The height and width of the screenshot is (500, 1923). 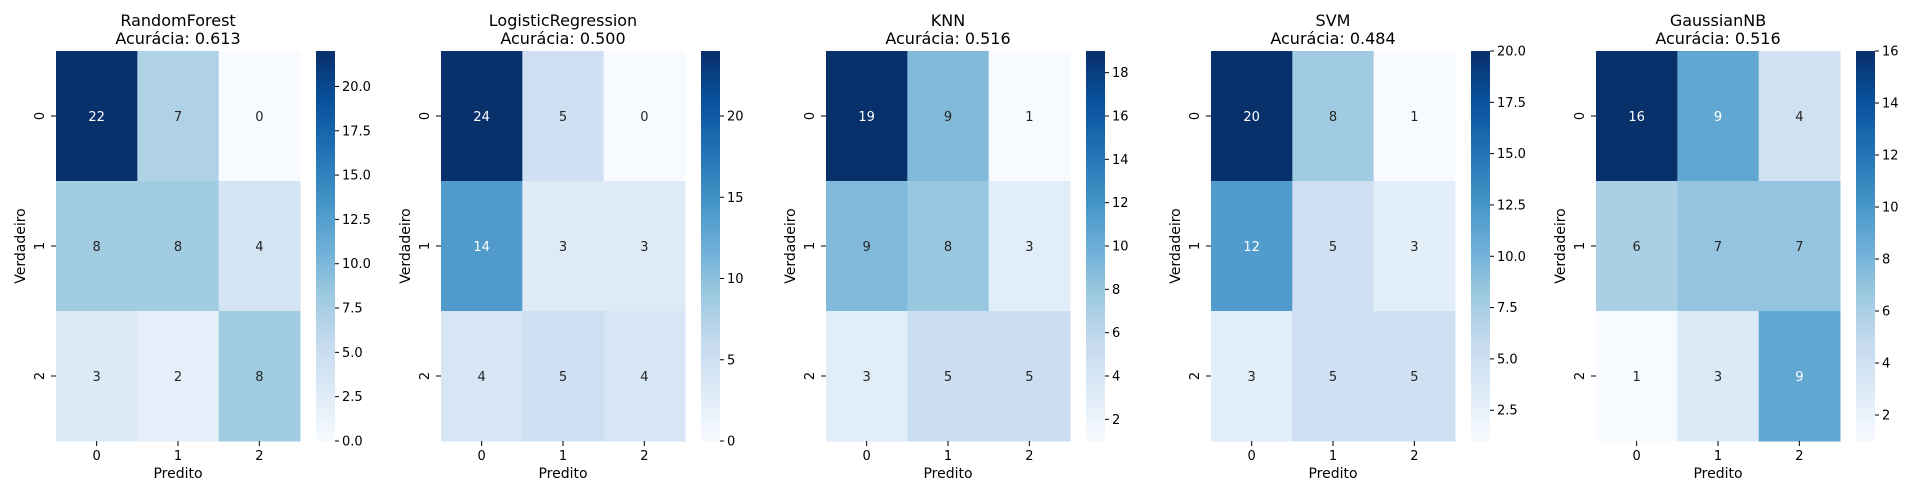 I want to click on y-tick-label: 1, so click(x=1580, y=246).